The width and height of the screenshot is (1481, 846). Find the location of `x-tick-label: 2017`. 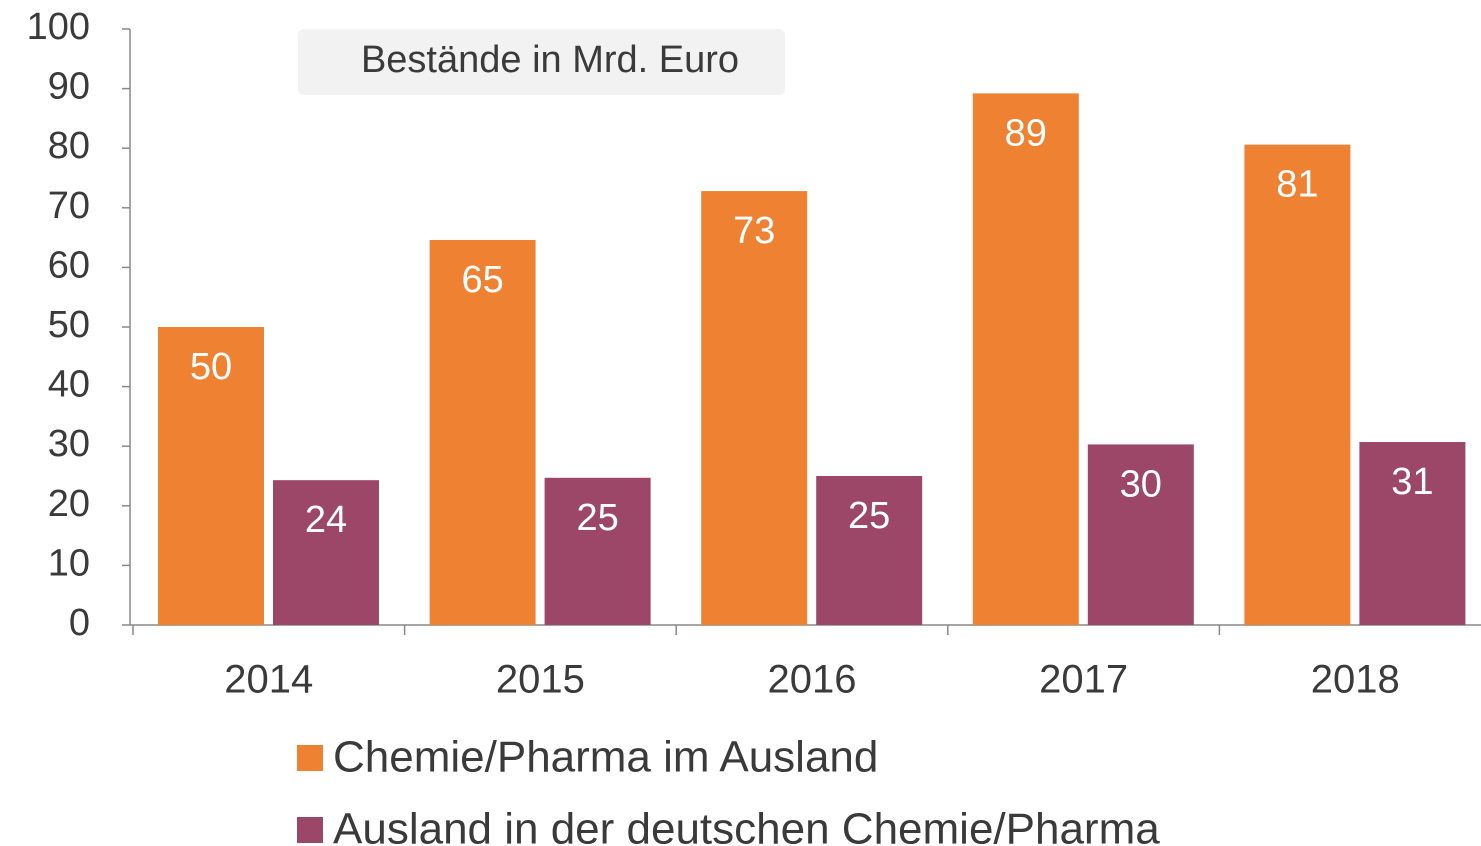

x-tick-label: 2017 is located at coordinates (1083, 680).